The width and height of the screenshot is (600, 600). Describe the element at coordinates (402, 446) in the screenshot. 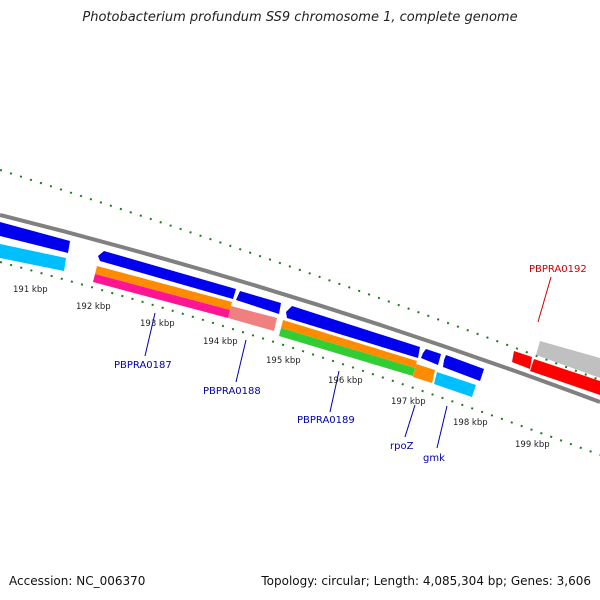

I see `gene-label-rpoz: rpoZ` at that location.